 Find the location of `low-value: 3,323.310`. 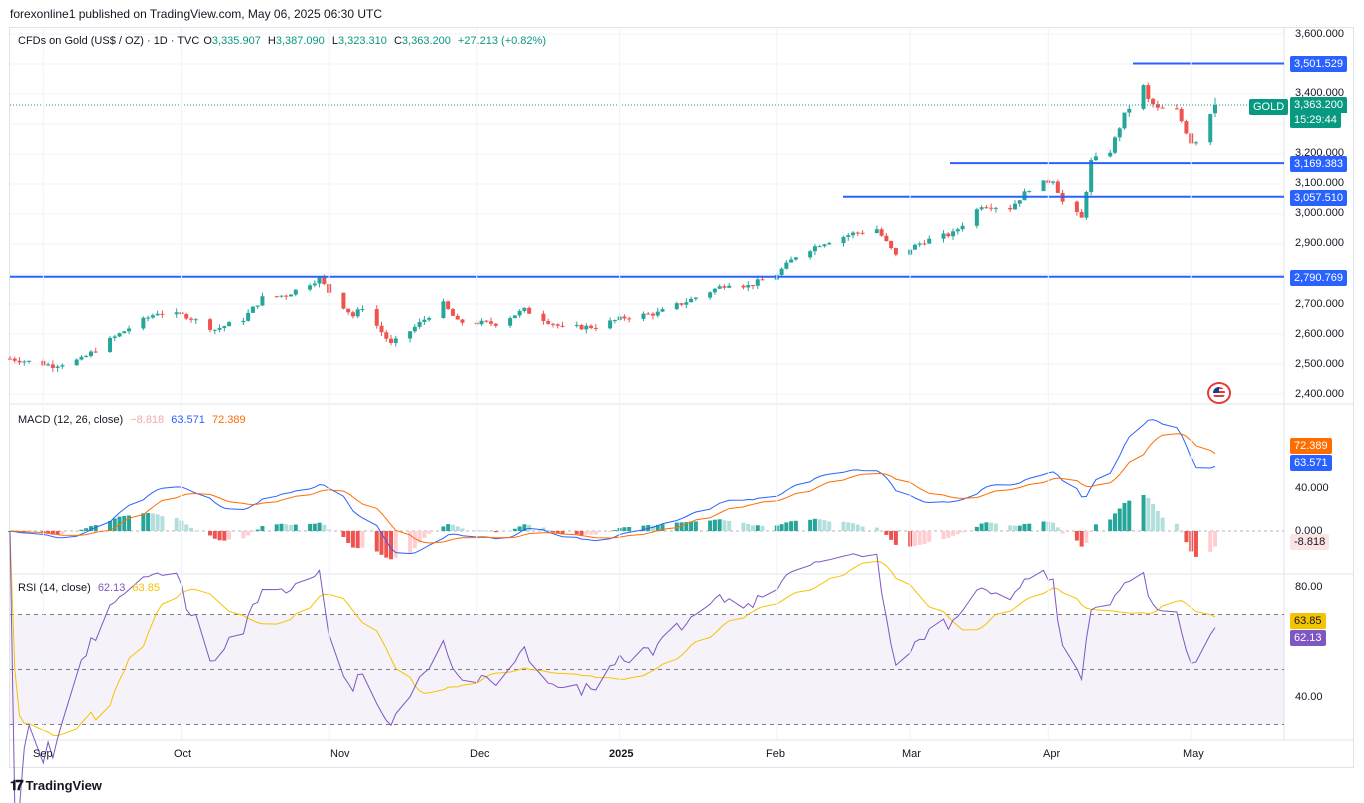

low-value: 3,323.310 is located at coordinates (362, 41).